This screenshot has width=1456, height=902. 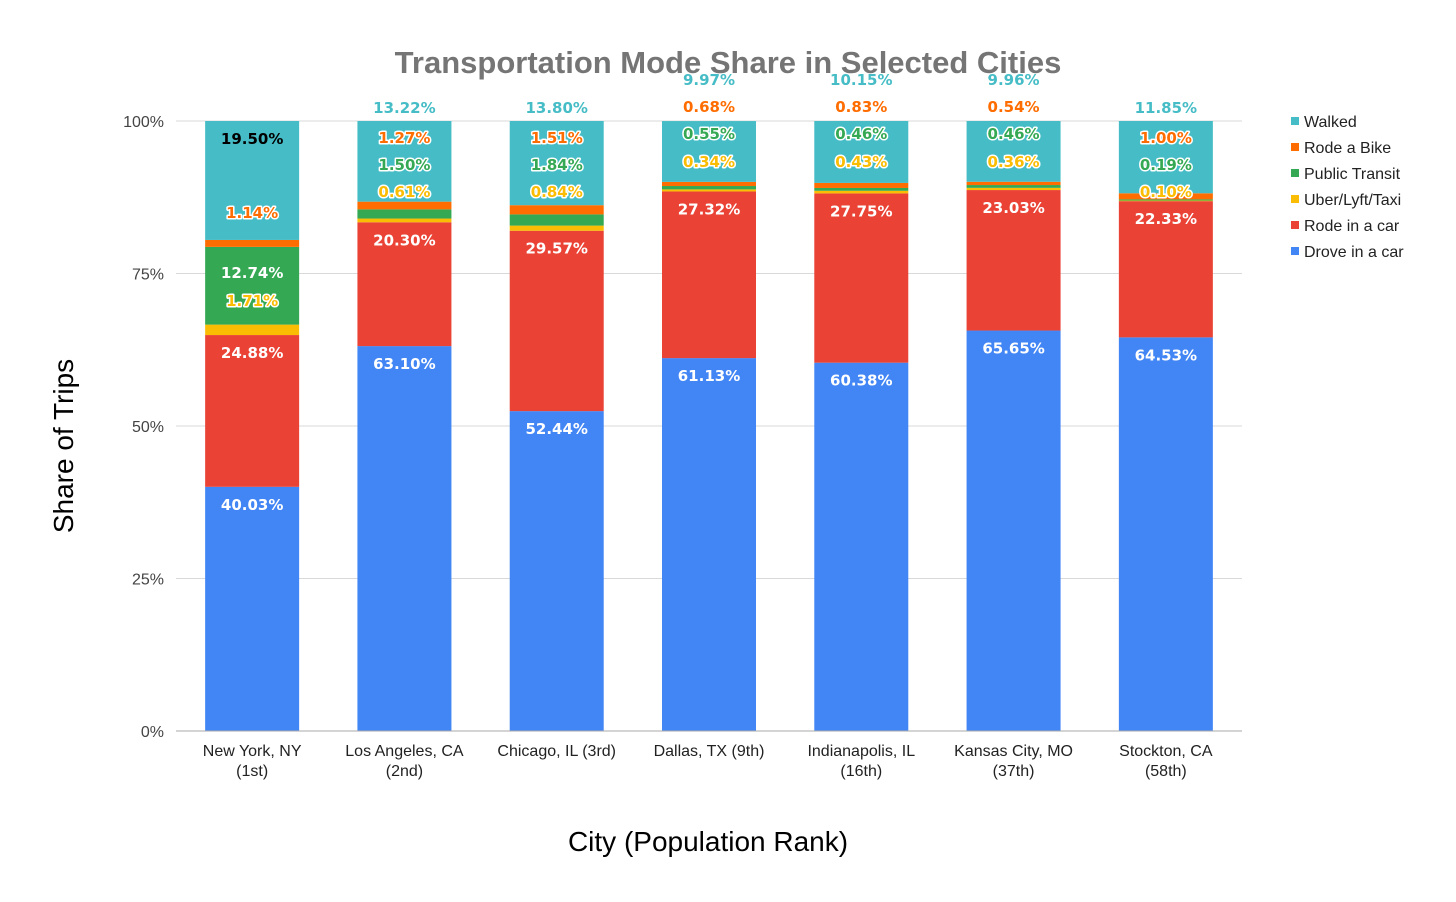 What do you see at coordinates (1166, 165) in the screenshot?
I see `data-label: 0.19%` at bounding box center [1166, 165].